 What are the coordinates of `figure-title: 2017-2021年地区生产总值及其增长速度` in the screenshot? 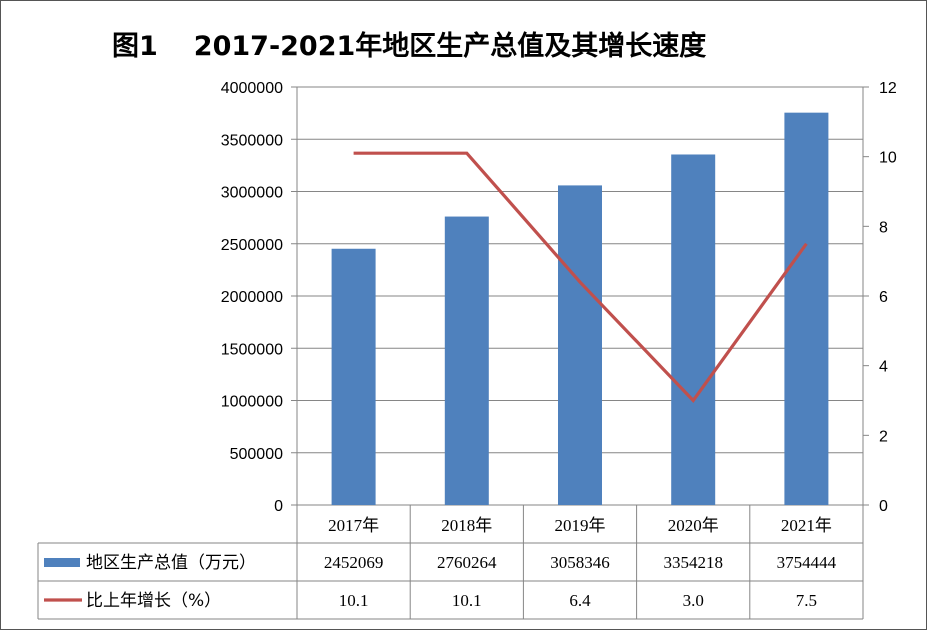 It's located at (450, 46).